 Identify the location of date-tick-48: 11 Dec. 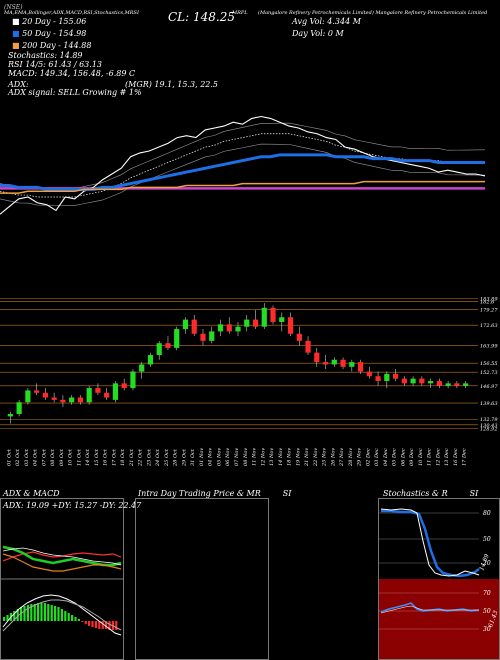
(430, 457).